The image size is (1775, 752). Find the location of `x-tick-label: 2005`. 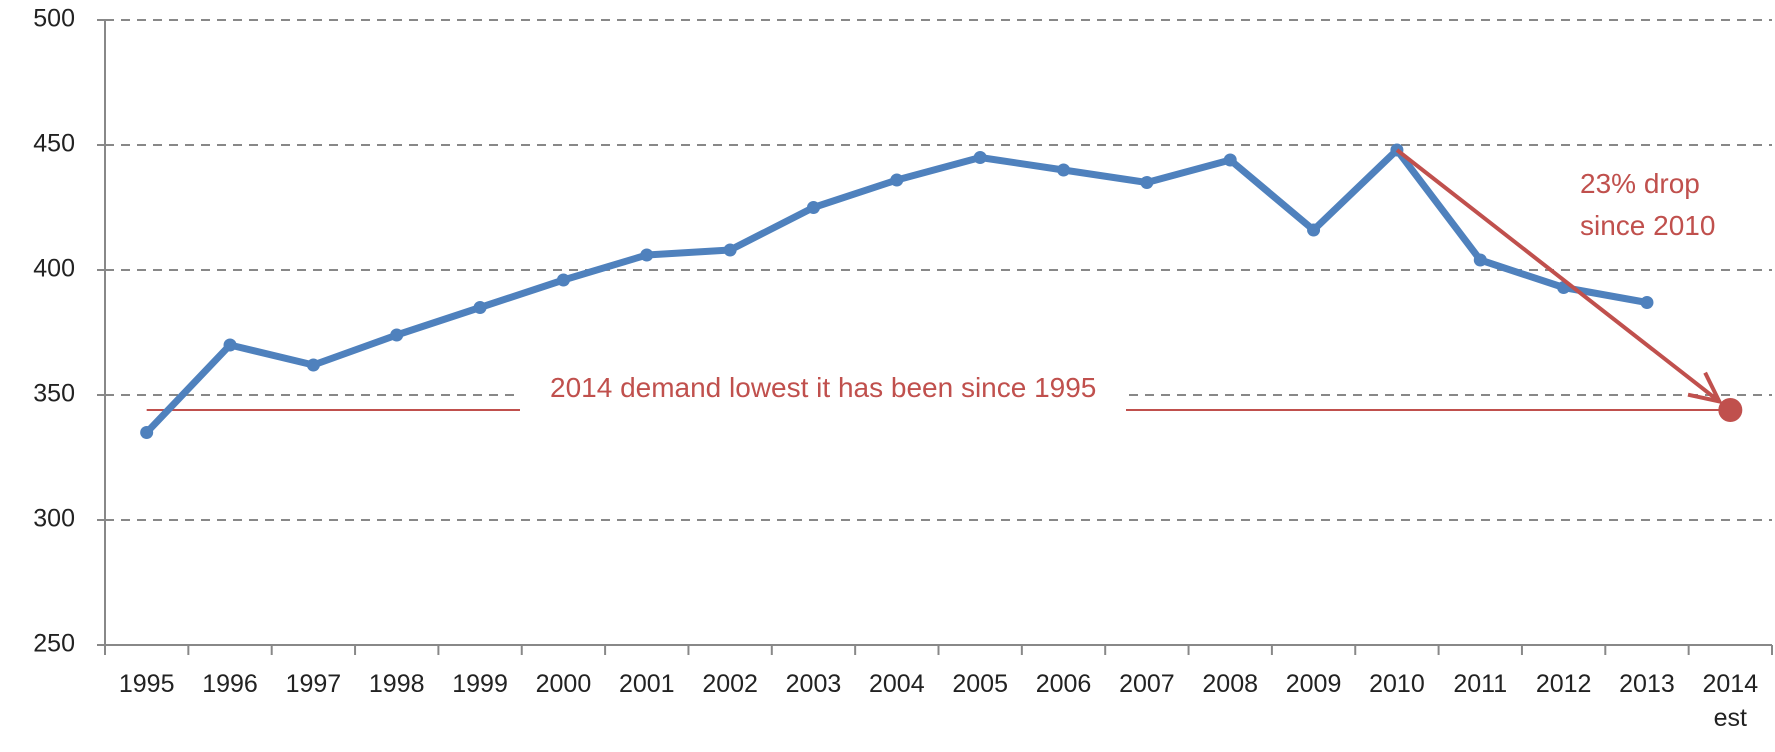

x-tick-label: 2005 is located at coordinates (980, 684).